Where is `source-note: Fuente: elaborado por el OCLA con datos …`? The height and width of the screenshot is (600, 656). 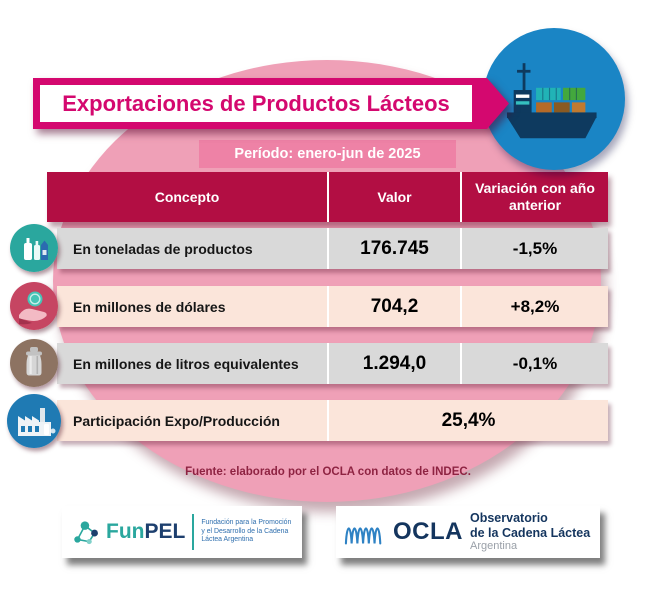 source-note: Fuente: elaborado por el OCLA con datos … is located at coordinates (328, 472).